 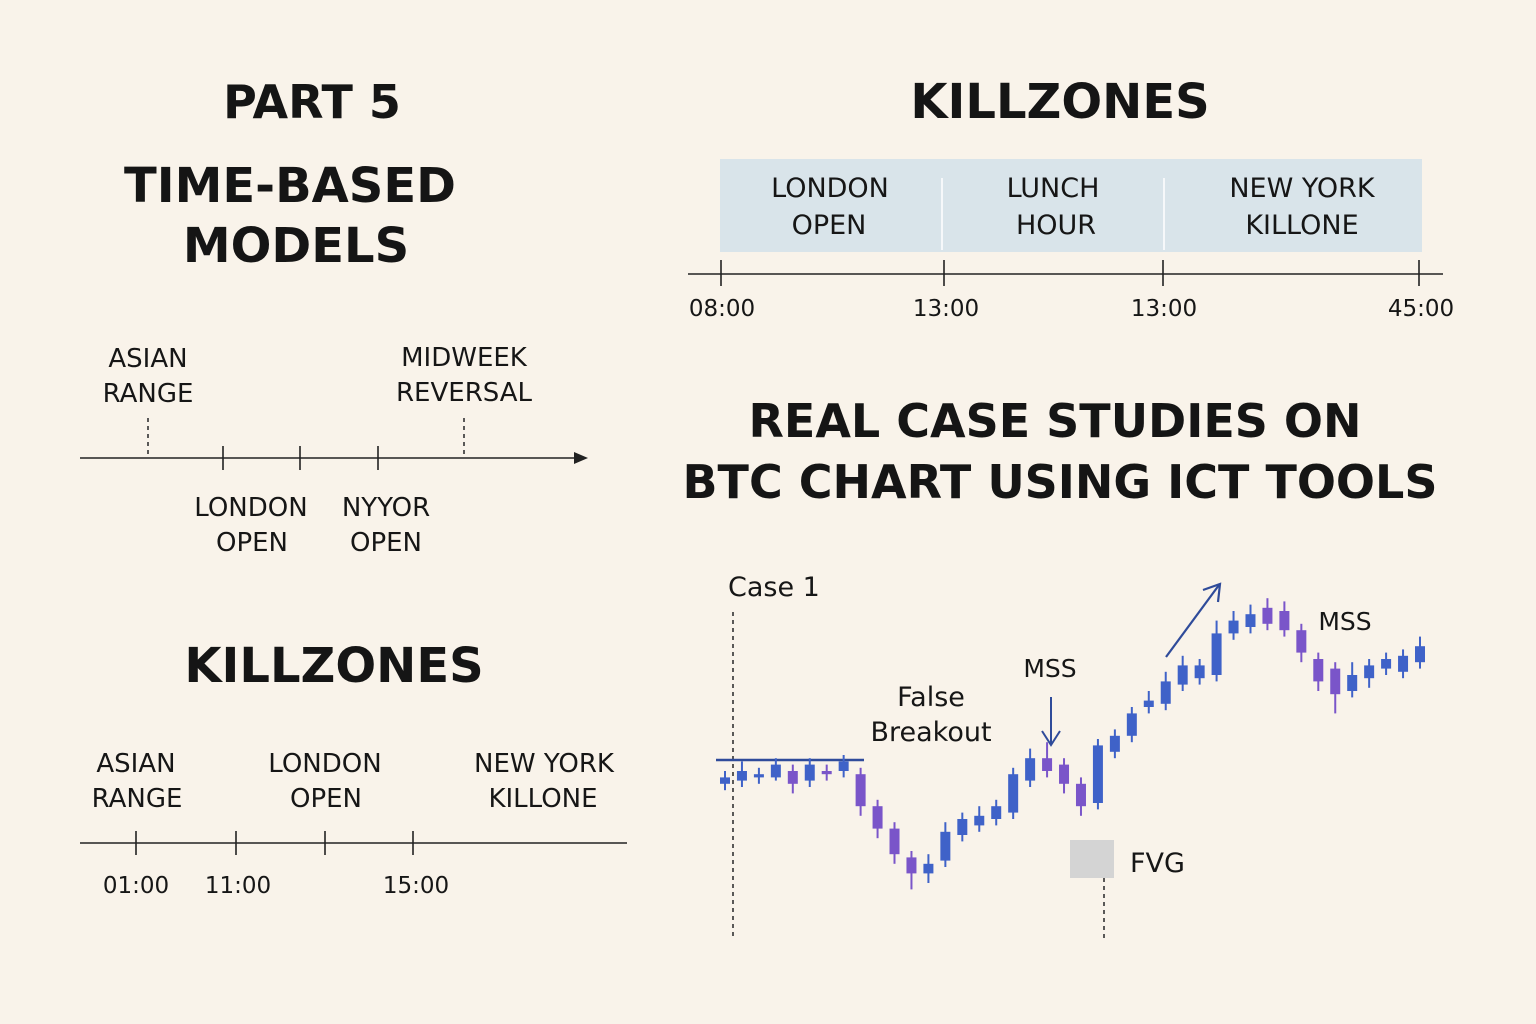 What do you see at coordinates (1053, 188) in the screenshot?
I see `right-kz-session-lunch-1: LUNCH` at bounding box center [1053, 188].